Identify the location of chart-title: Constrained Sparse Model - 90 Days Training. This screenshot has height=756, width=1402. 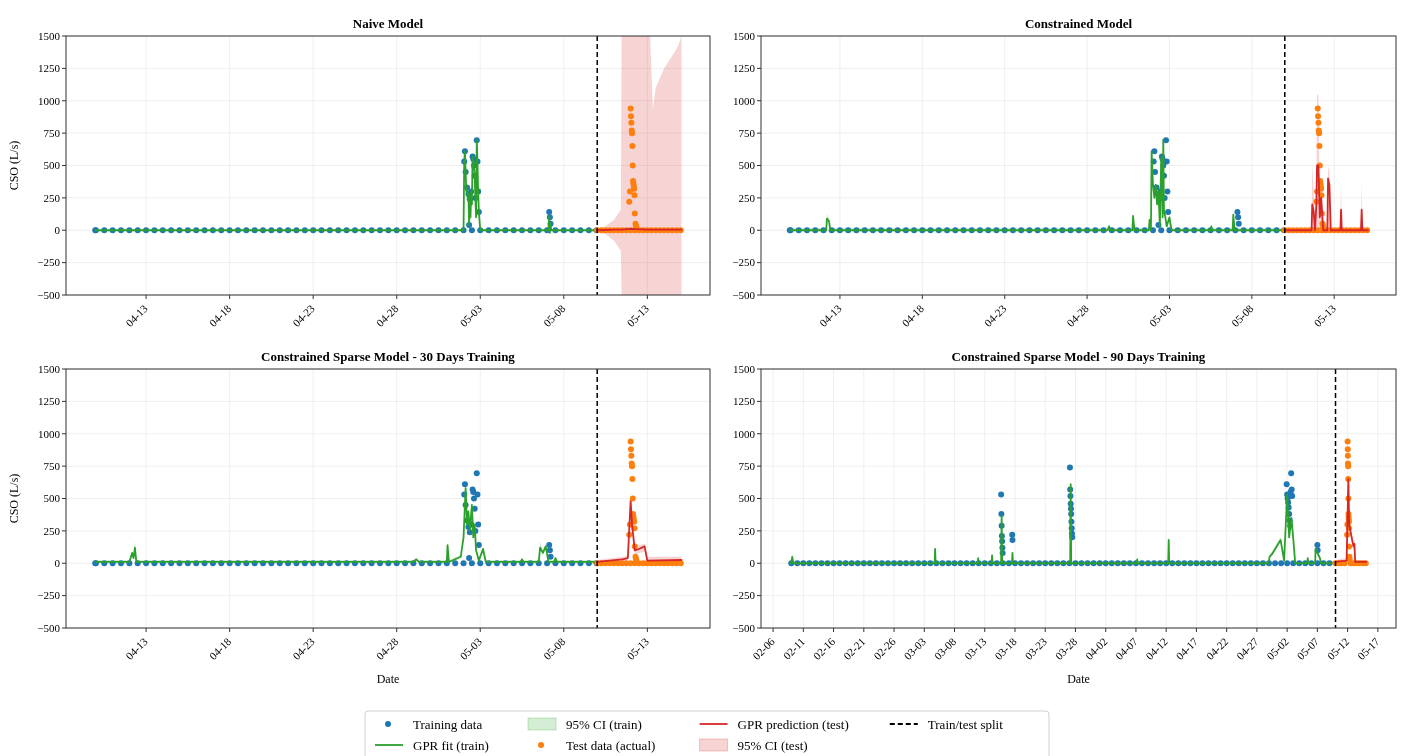
(1078, 356).